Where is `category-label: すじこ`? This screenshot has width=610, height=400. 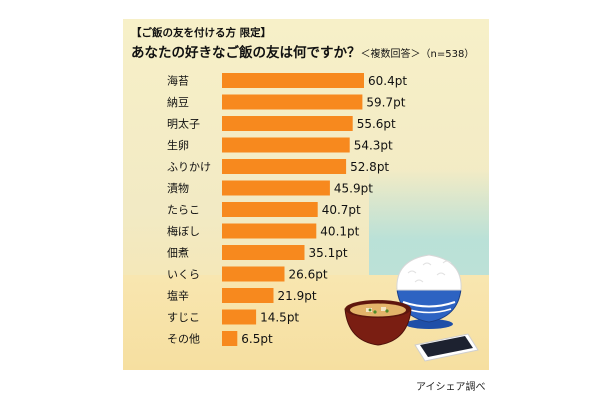
category-label: すじこ is located at coordinates (183, 317).